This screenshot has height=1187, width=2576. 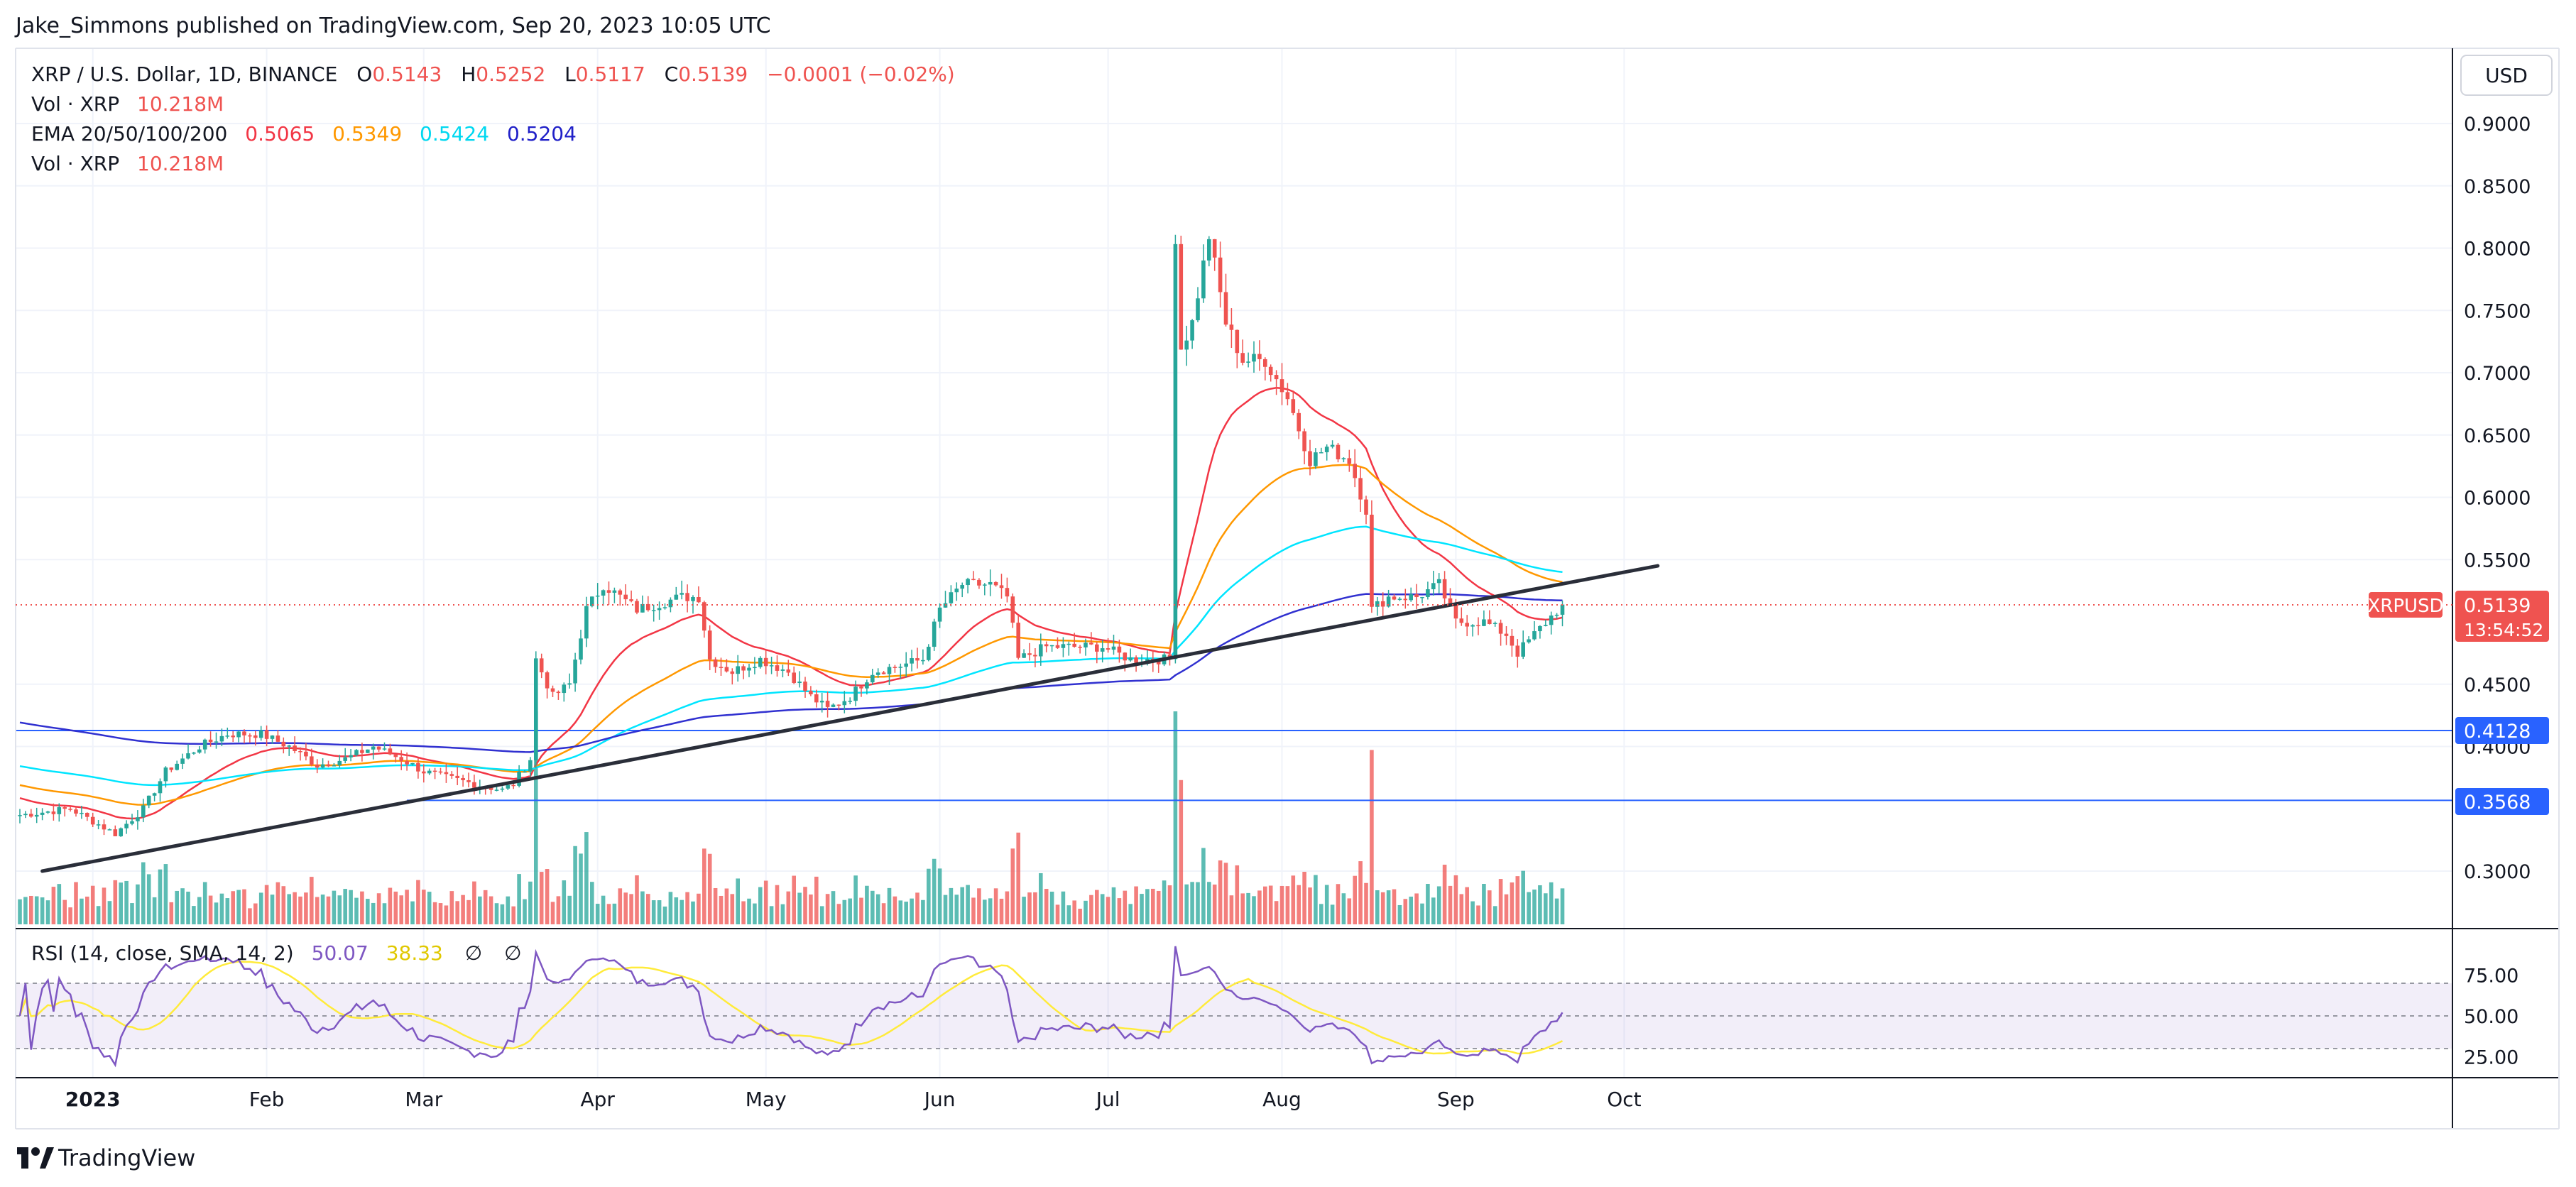 What do you see at coordinates (2497, 436) in the screenshot?
I see `price-tick-label: 0.6500` at bounding box center [2497, 436].